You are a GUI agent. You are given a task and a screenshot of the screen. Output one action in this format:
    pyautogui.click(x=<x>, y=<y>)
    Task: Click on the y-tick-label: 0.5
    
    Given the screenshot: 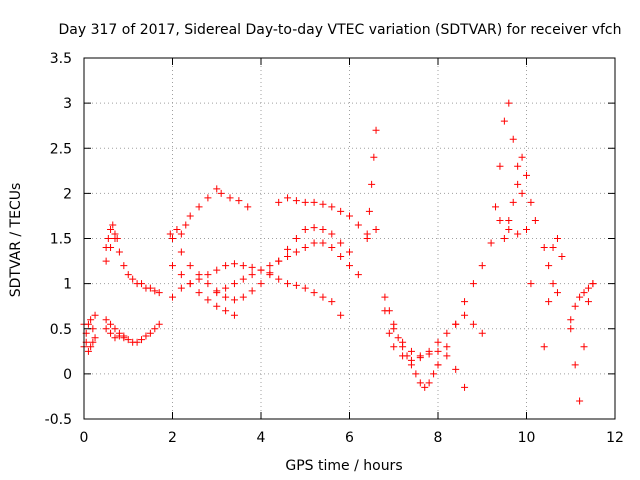 What is the action you would take?
    pyautogui.click(x=61, y=330)
    